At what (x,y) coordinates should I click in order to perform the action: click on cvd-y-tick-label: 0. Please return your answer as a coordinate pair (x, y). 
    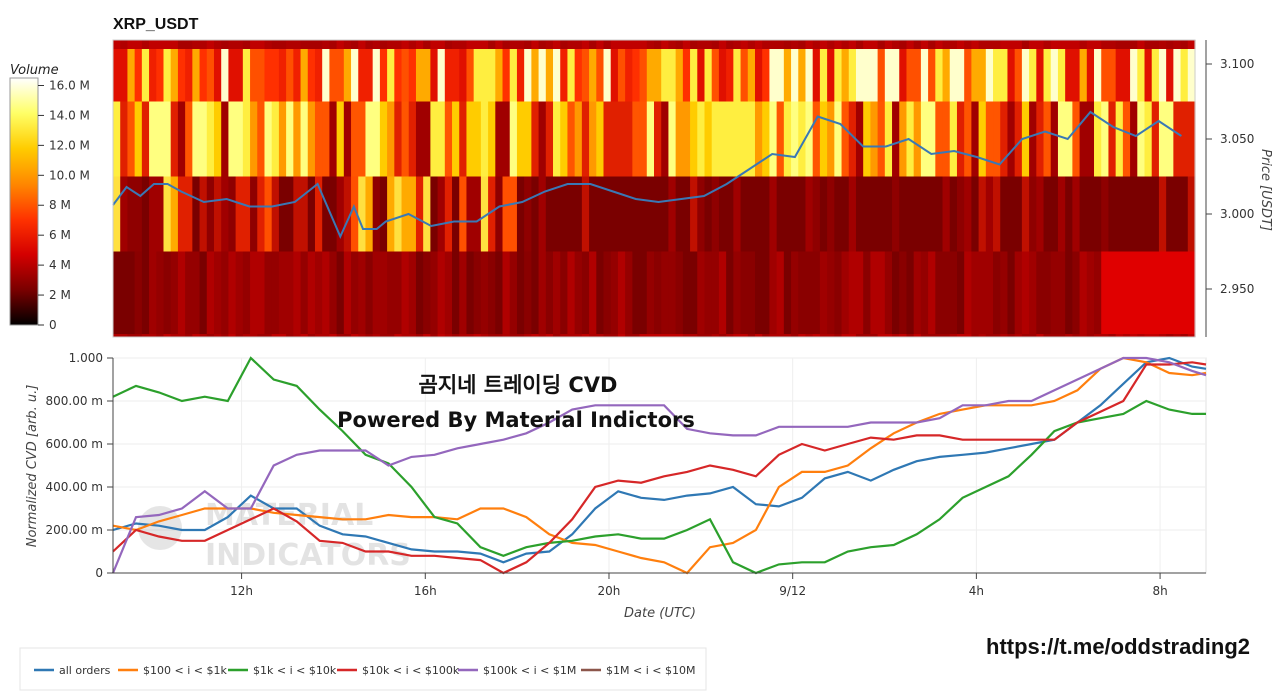
    Looking at the image, I should click on (99, 573).